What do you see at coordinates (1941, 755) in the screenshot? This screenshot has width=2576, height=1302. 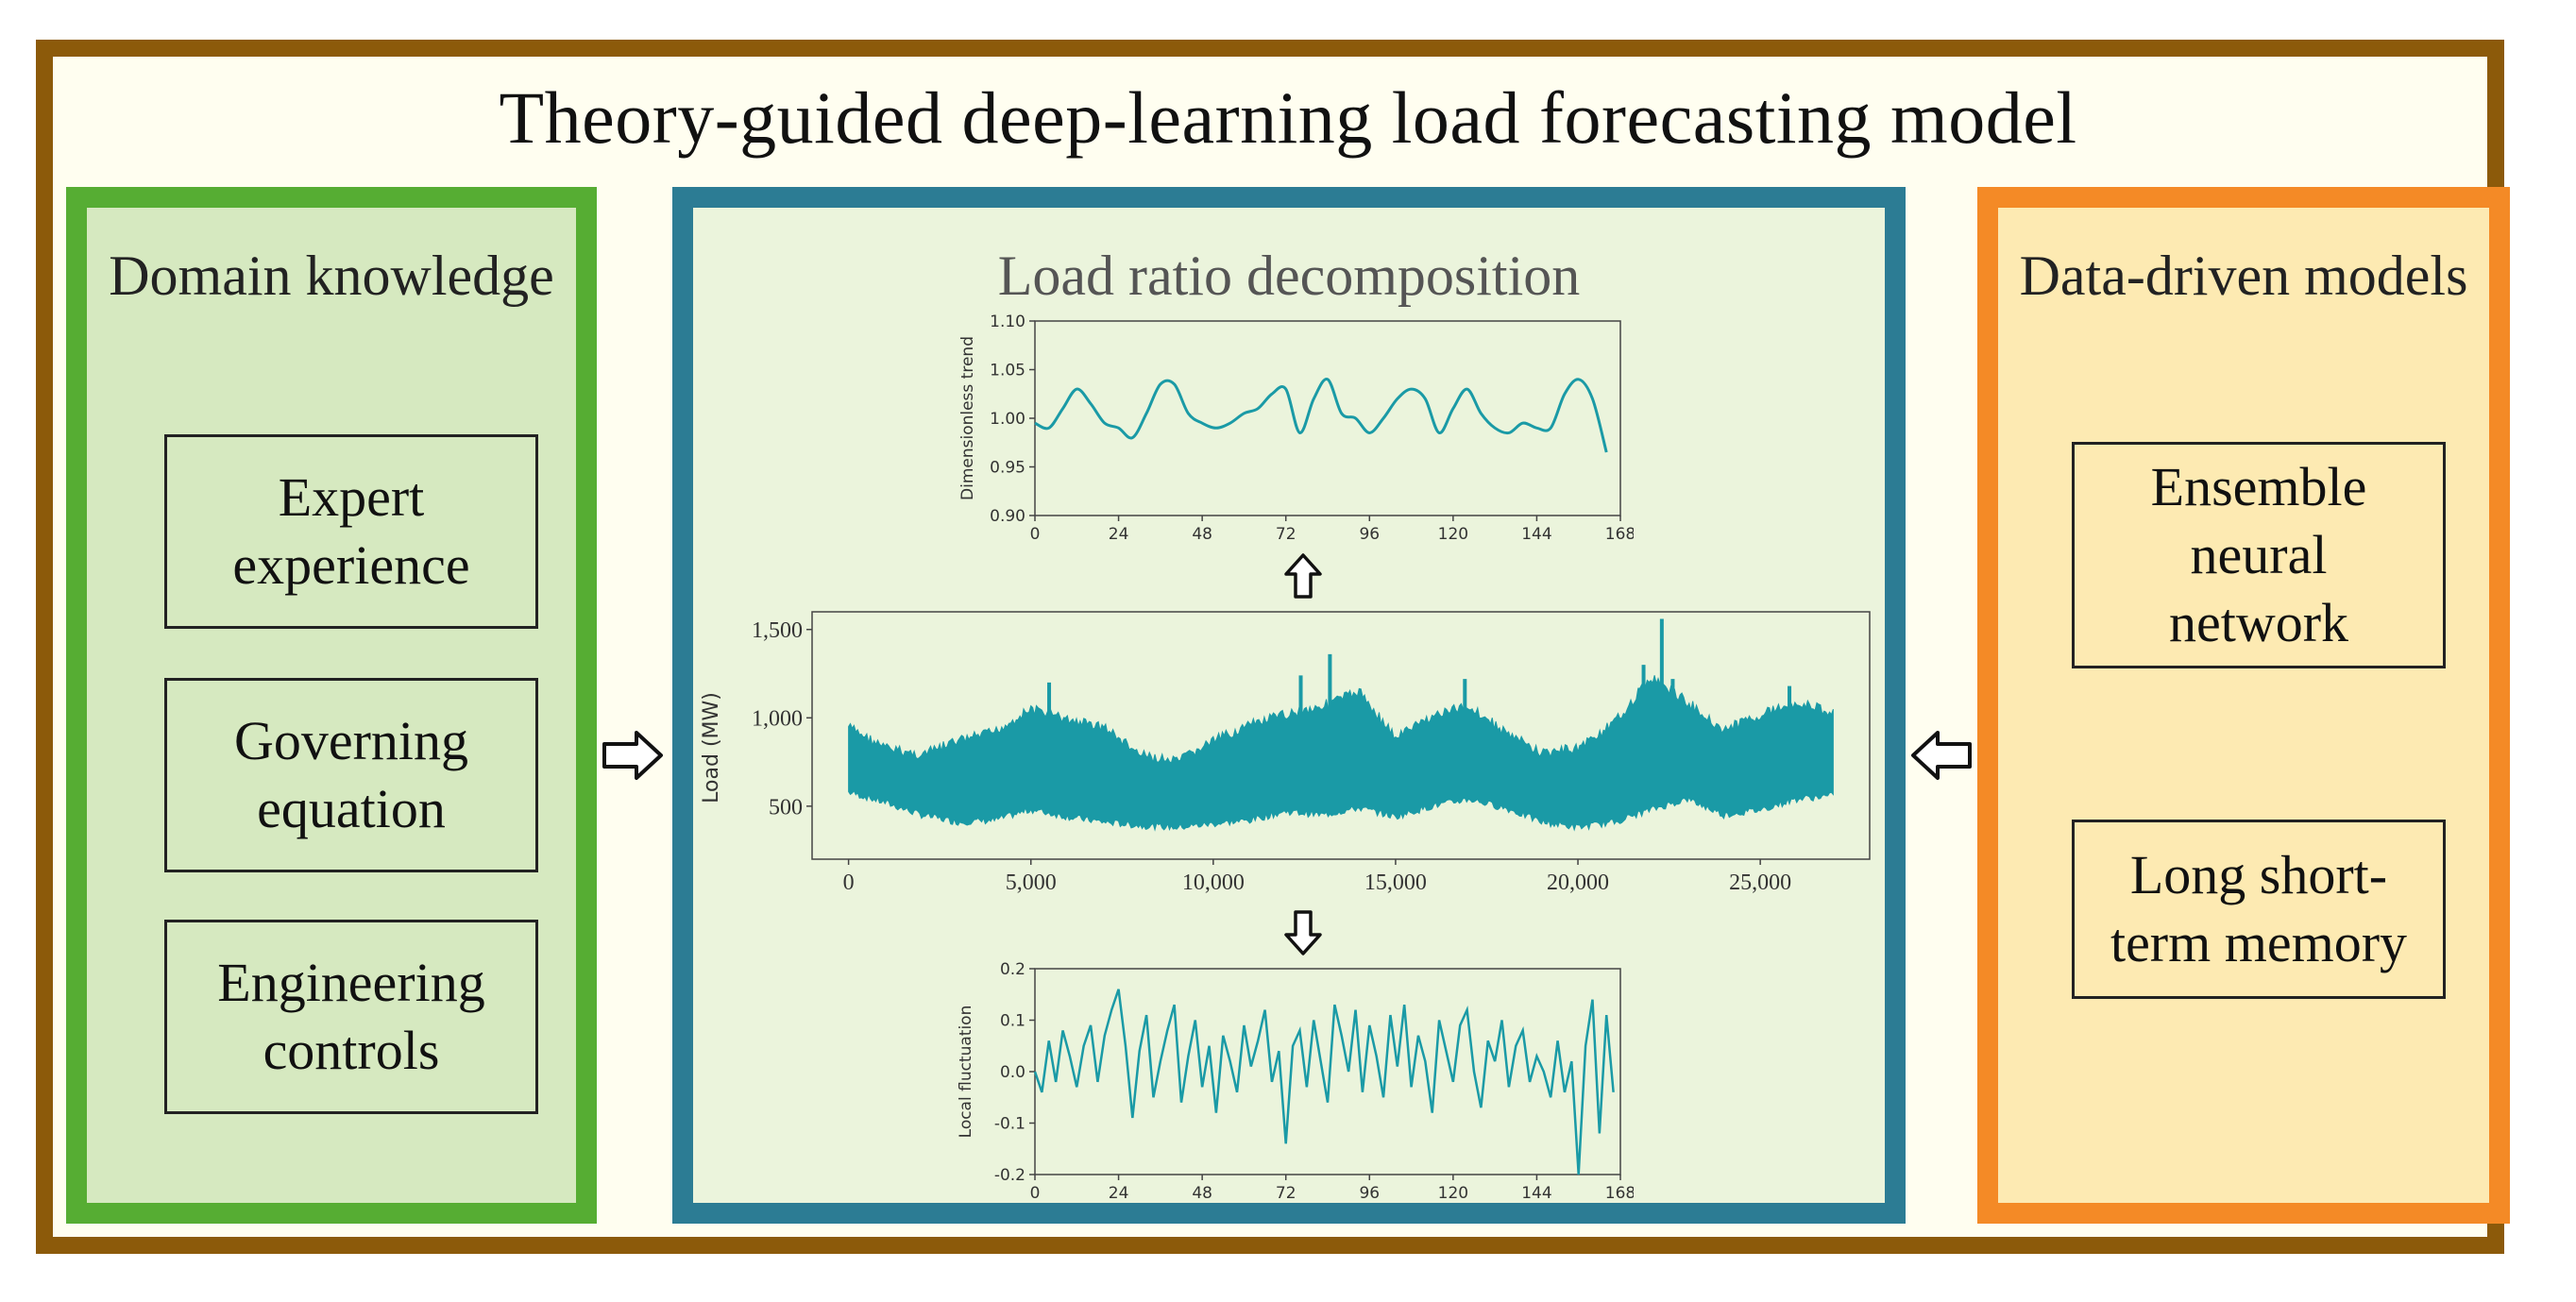 I see `left-arrow-icon` at bounding box center [1941, 755].